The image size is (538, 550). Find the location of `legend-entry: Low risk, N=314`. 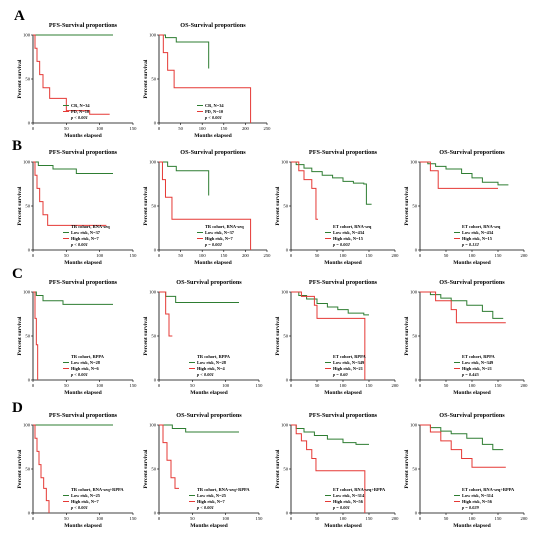

legend-entry: Low risk, N=314 is located at coordinates (349, 495).